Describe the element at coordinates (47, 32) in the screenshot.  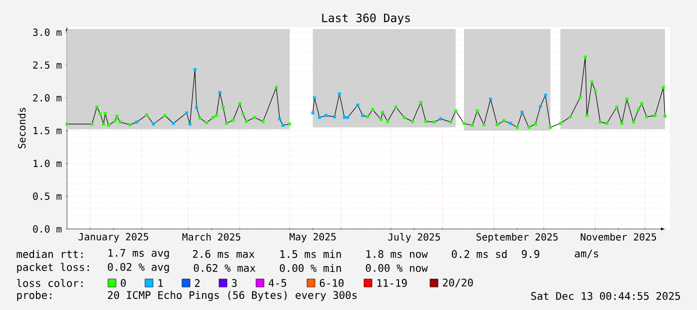
I see `y-tick-label: 3.0 m` at that location.